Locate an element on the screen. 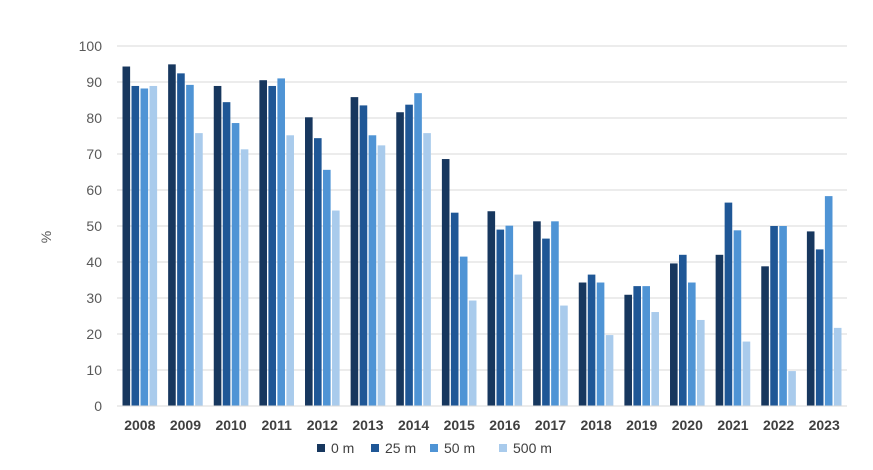 The image size is (873, 470). x-tick-label: 2019 is located at coordinates (641, 425).